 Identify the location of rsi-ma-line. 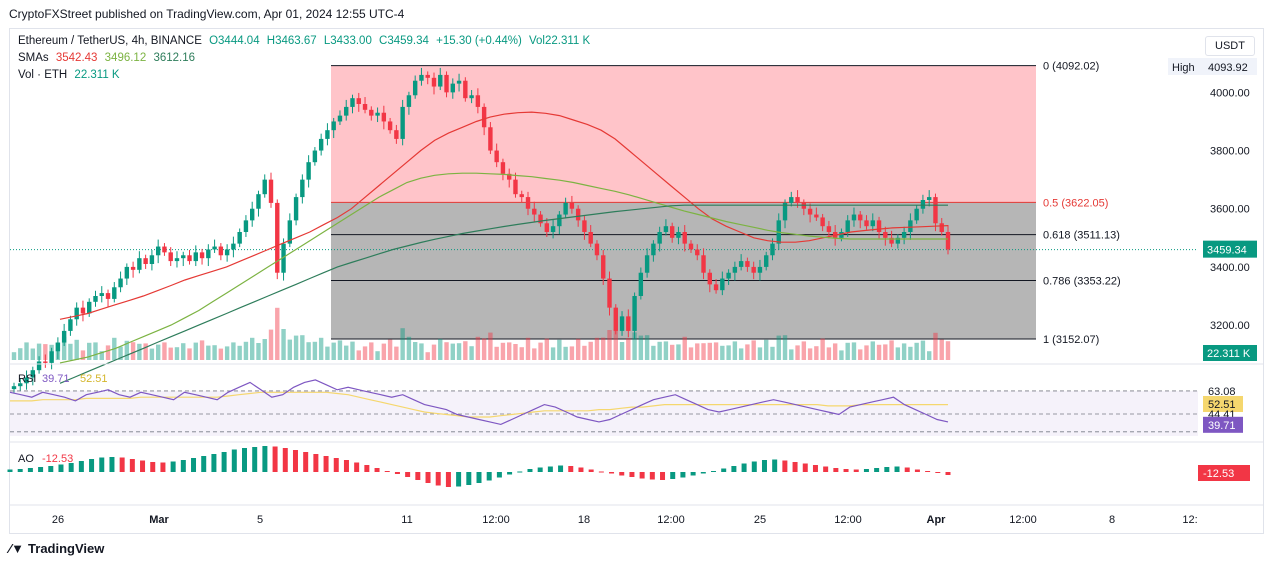
(479, 404).